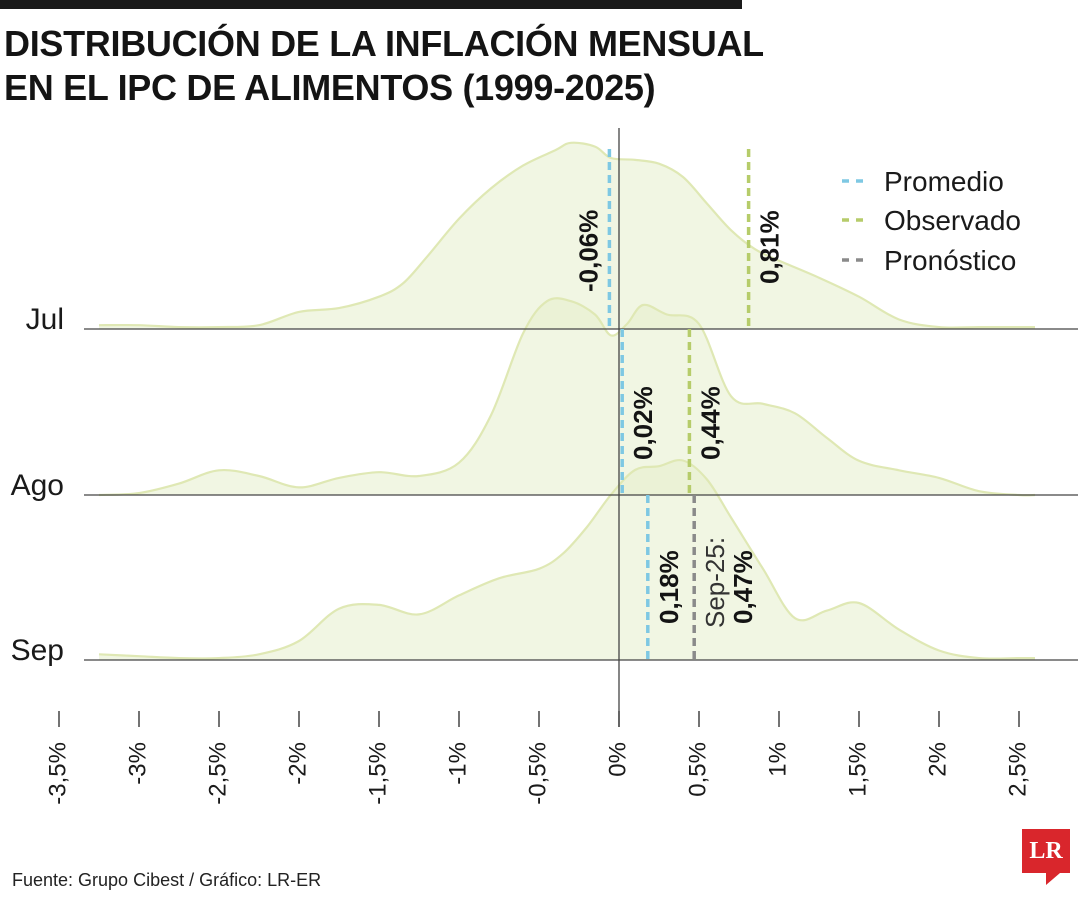  I want to click on x-tick-label: -1%, so click(457, 763).